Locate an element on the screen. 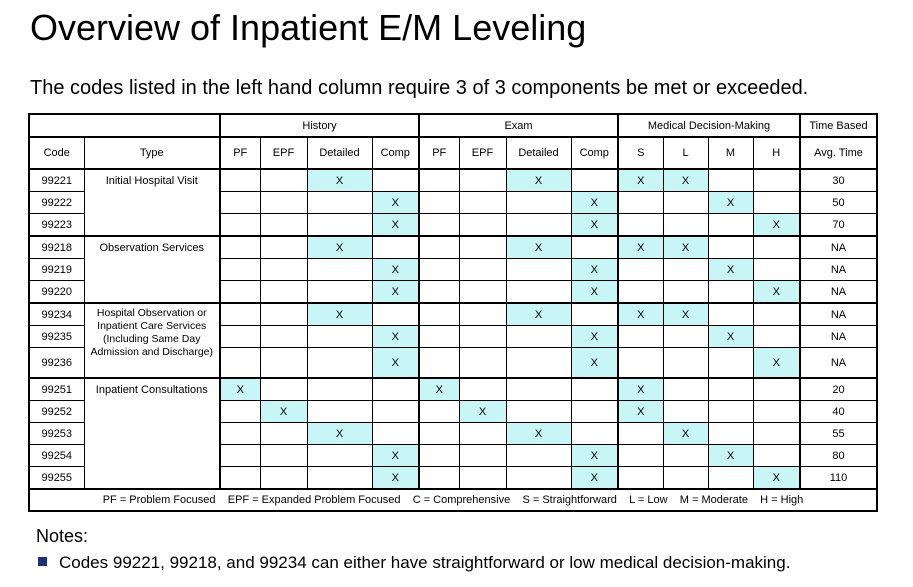 The height and width of the screenshot is (587, 913). avg-time-cell: 55 is located at coordinates (838, 433).